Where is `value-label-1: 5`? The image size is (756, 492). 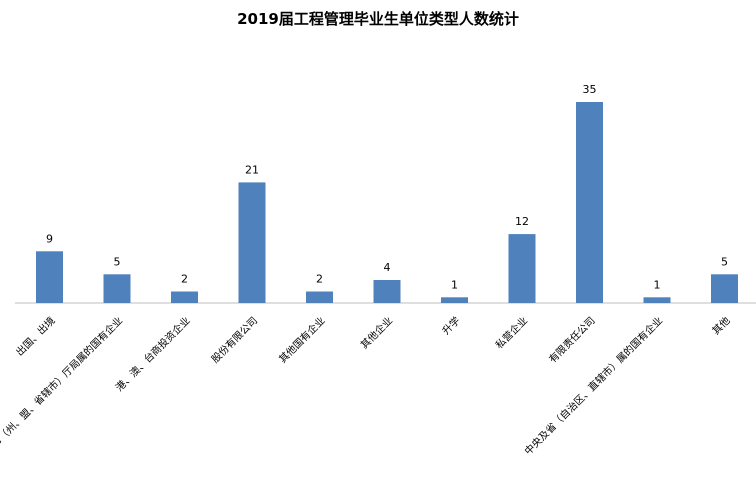 value-label-1: 5 is located at coordinates (117, 261).